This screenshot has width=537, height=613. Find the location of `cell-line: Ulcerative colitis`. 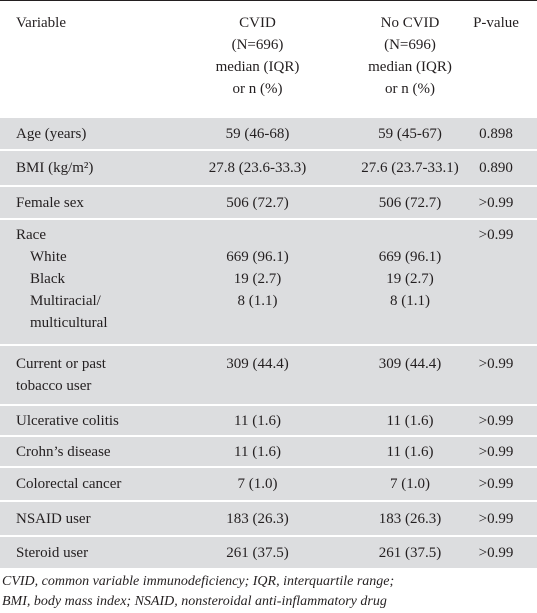

cell-line: Ulcerative colitis is located at coordinates (67, 421).